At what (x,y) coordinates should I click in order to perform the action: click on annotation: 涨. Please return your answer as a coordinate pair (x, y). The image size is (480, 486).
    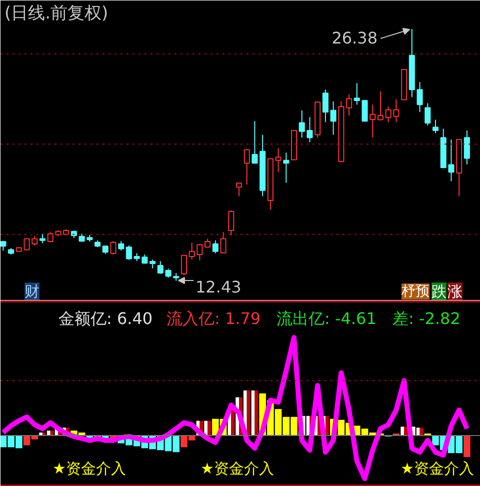
    Looking at the image, I should click on (455, 291).